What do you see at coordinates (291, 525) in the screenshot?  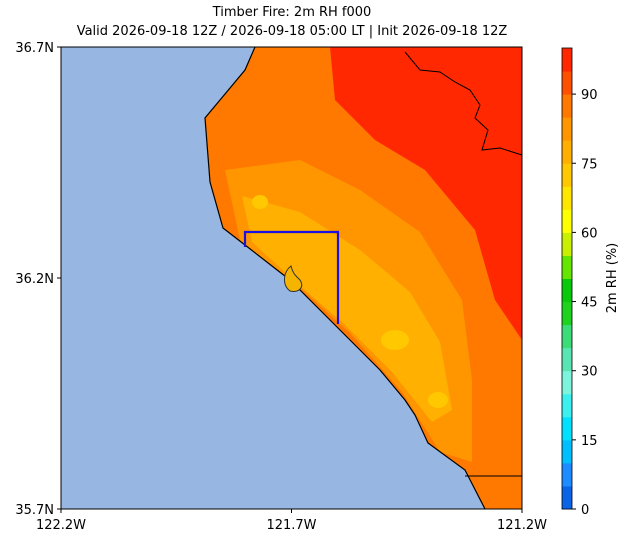 I see `x-tick-label: 121.7W` at bounding box center [291, 525].